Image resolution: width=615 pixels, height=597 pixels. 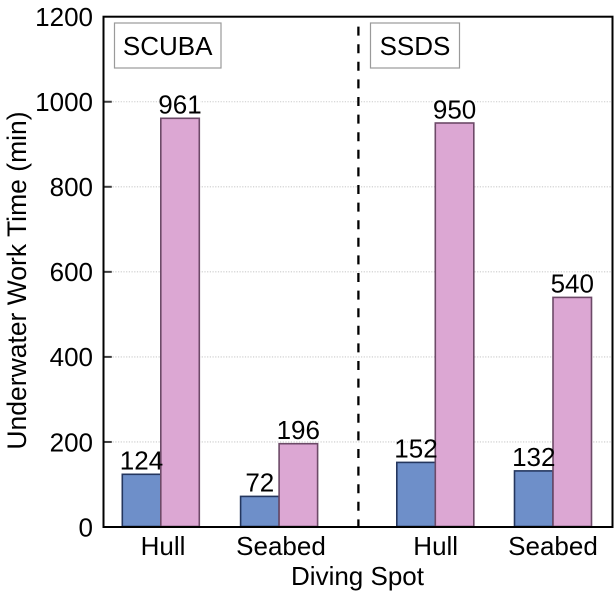 I want to click on svg-text: 124, so click(x=141, y=461).